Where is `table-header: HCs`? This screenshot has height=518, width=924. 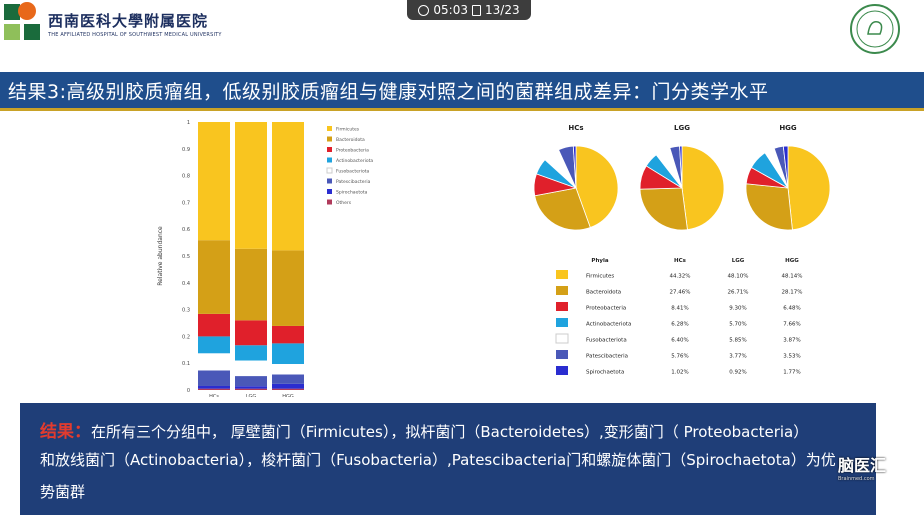 table-header: HCs is located at coordinates (680, 261).